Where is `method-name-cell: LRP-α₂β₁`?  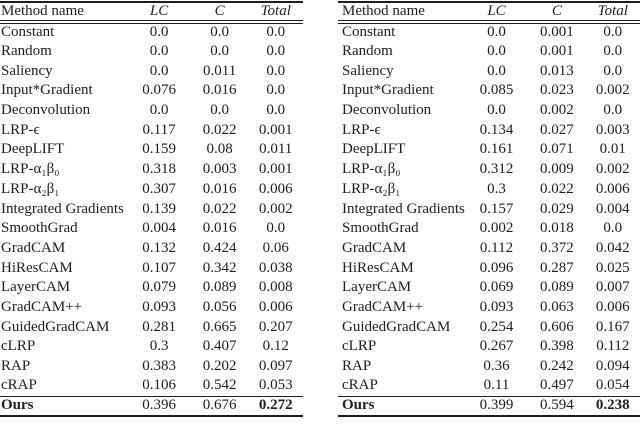
method-name-cell: LRP-α₂β₁ is located at coordinates (30, 188).